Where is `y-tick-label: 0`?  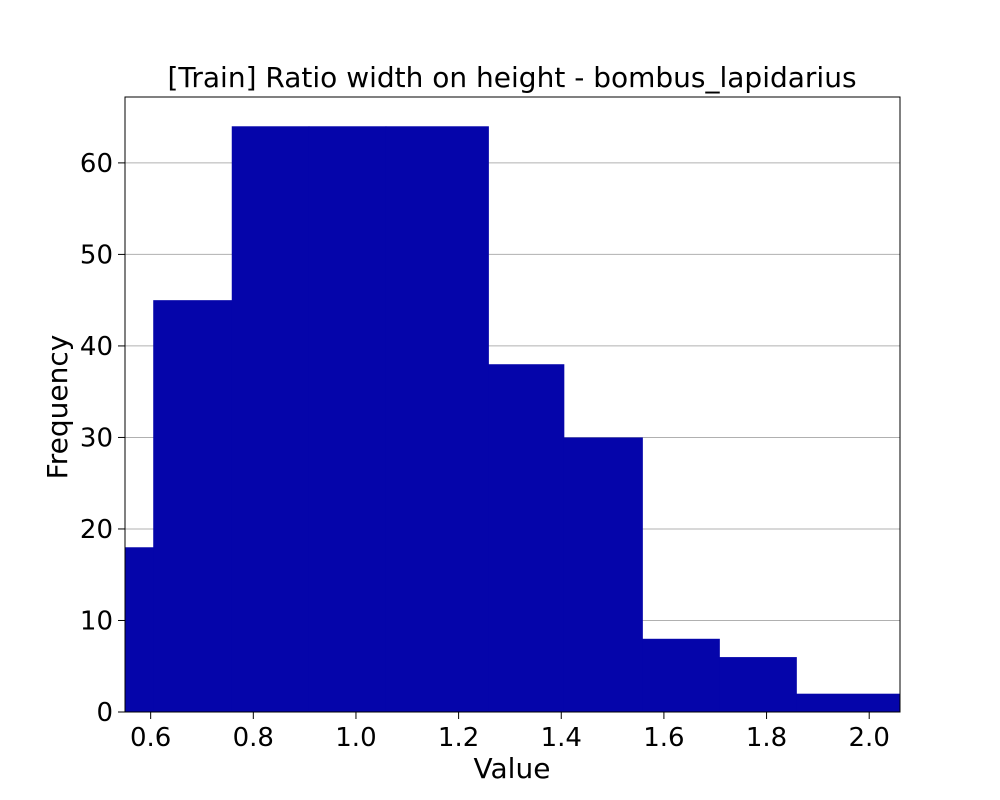
y-tick-label: 0 is located at coordinates (104, 713).